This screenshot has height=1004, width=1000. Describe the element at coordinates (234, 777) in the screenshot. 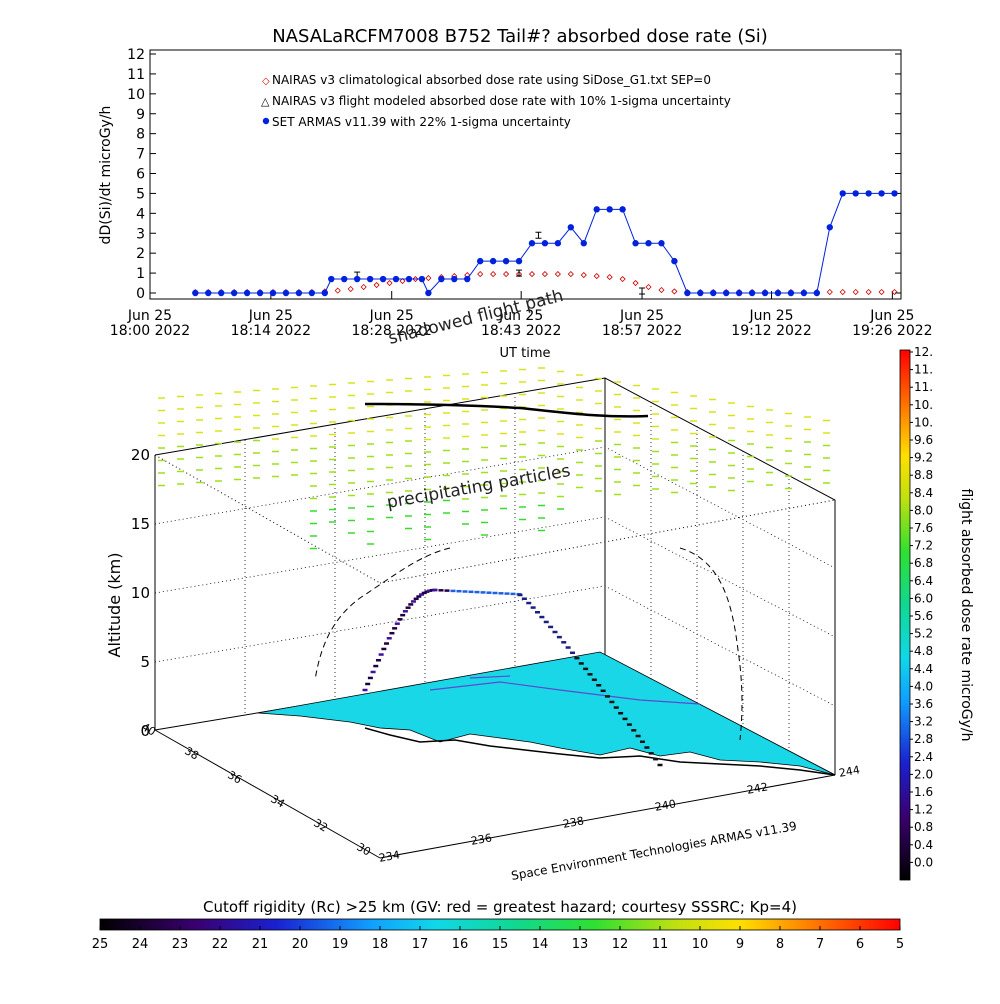

I see `latitude-tick-label: 36` at that location.